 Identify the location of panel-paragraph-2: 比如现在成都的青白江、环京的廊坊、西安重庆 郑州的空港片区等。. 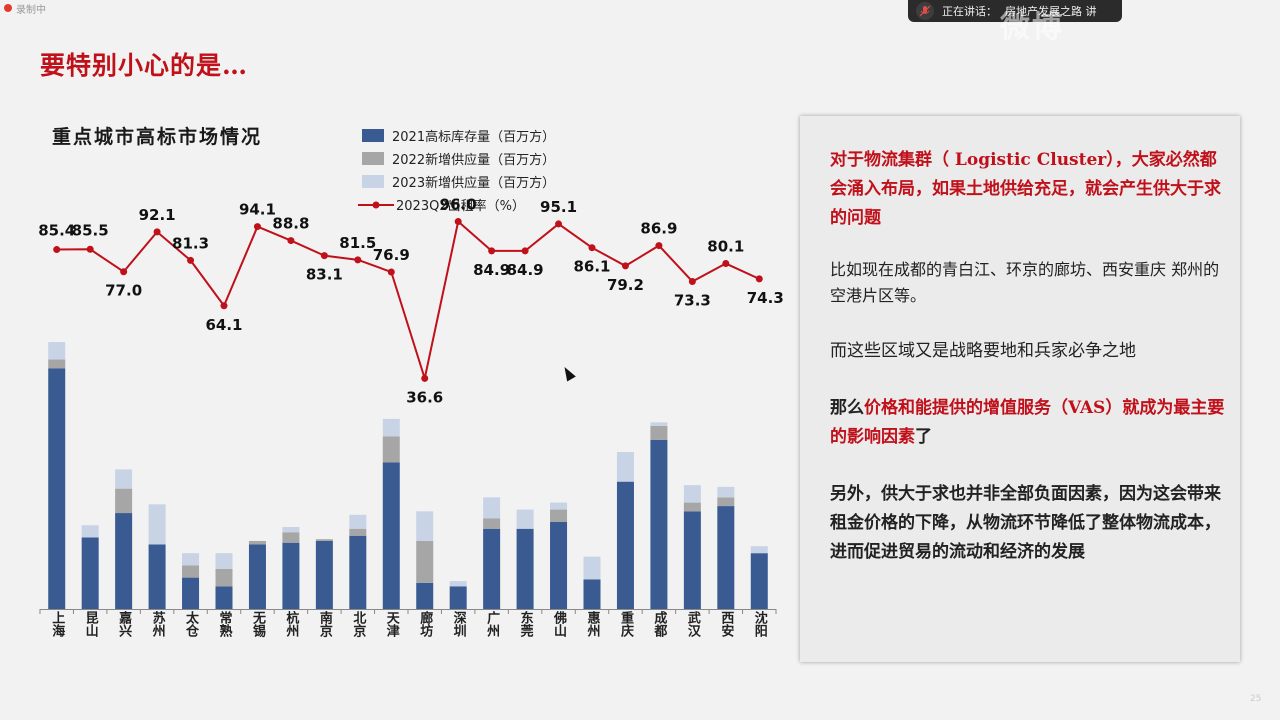
(1028, 283).